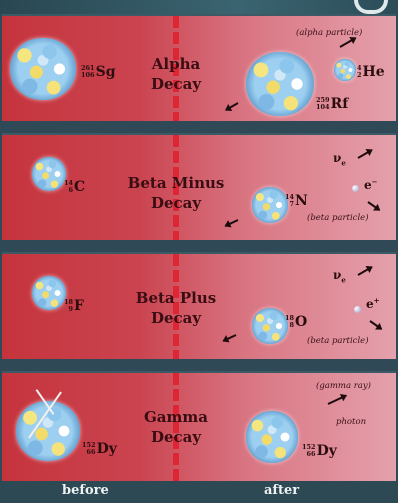 The image size is (398, 503). Describe the element at coordinates (80, 187) in the screenshot. I see `element-symbol: C` at that location.